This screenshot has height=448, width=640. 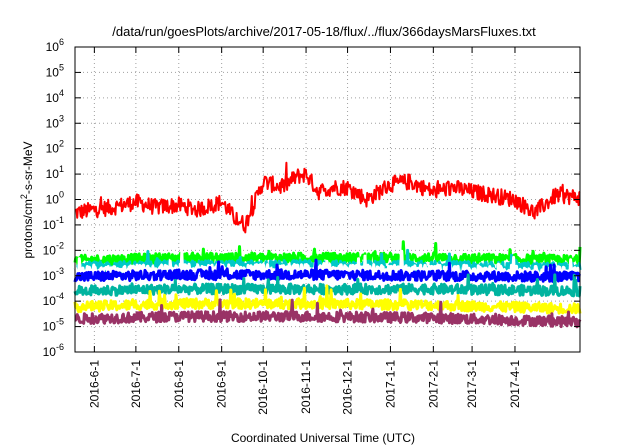 What do you see at coordinates (472, 384) in the screenshot?
I see `x-tick-label: 2017-3-1` at bounding box center [472, 384].